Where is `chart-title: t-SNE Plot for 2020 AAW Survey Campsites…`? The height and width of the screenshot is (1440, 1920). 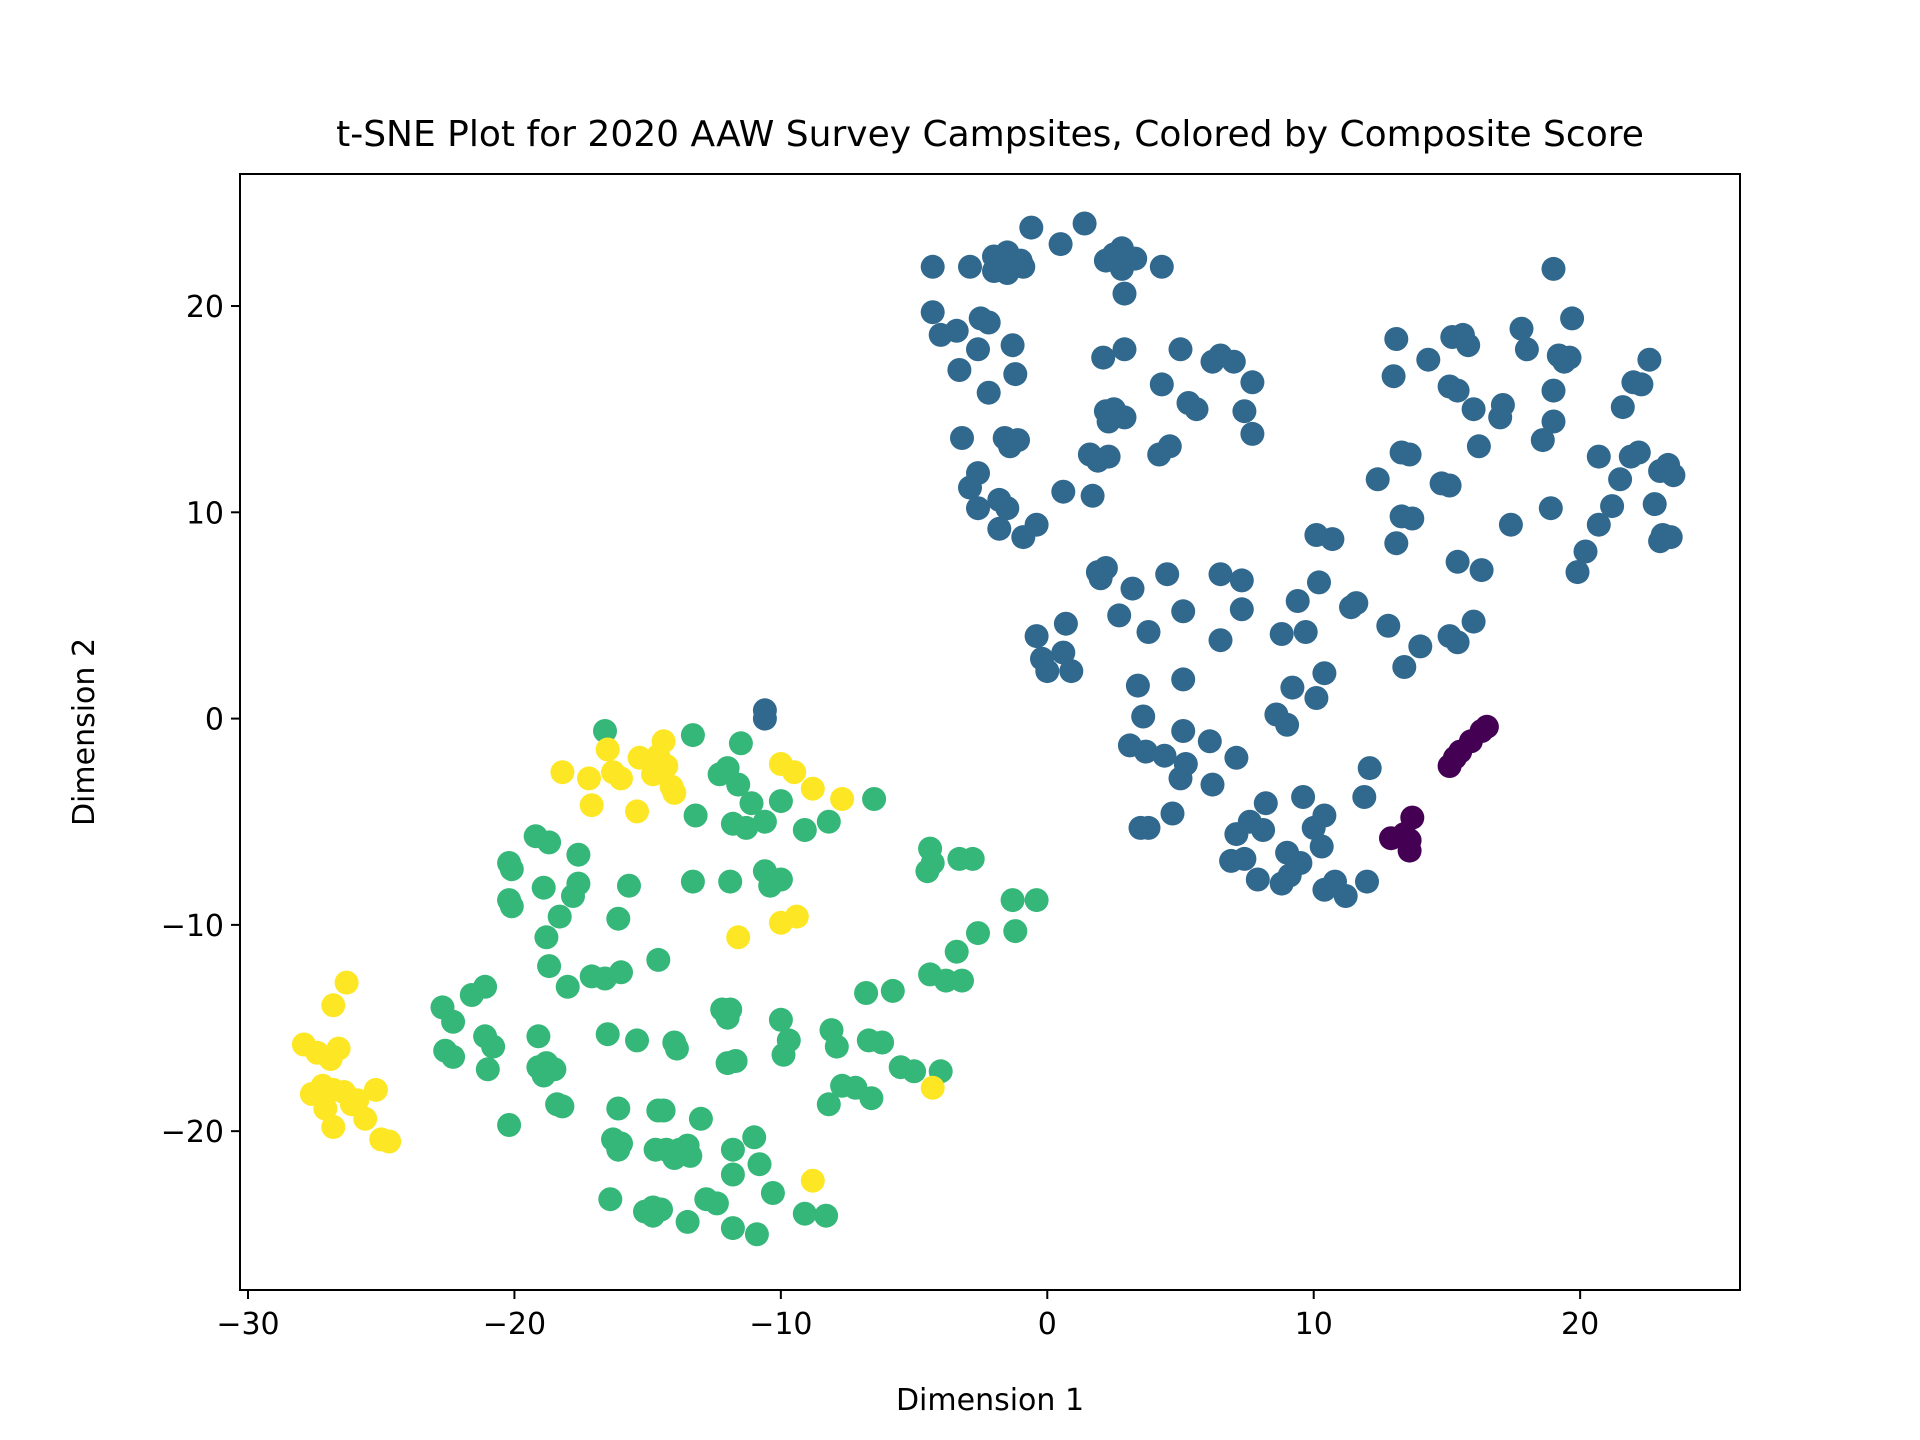 chart-title: t-SNE Plot for 2020 AAW Survey Campsites… is located at coordinates (990, 134).